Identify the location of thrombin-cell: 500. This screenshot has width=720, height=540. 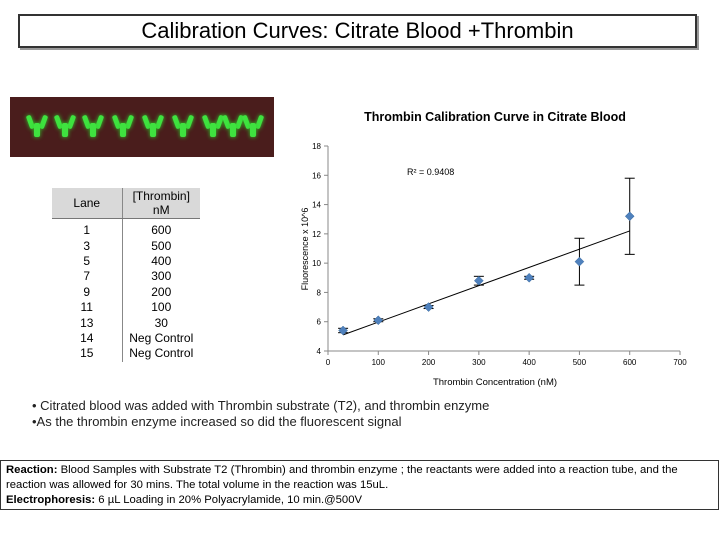
(161, 245).